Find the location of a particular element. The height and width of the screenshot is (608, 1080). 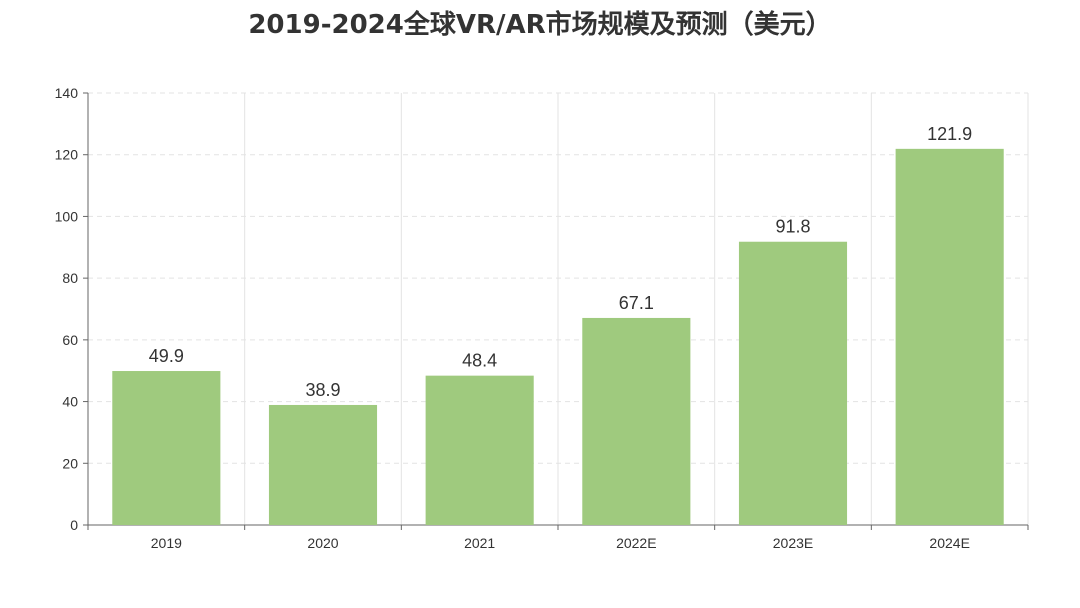

x-tick-label: 2022E is located at coordinates (636, 543).